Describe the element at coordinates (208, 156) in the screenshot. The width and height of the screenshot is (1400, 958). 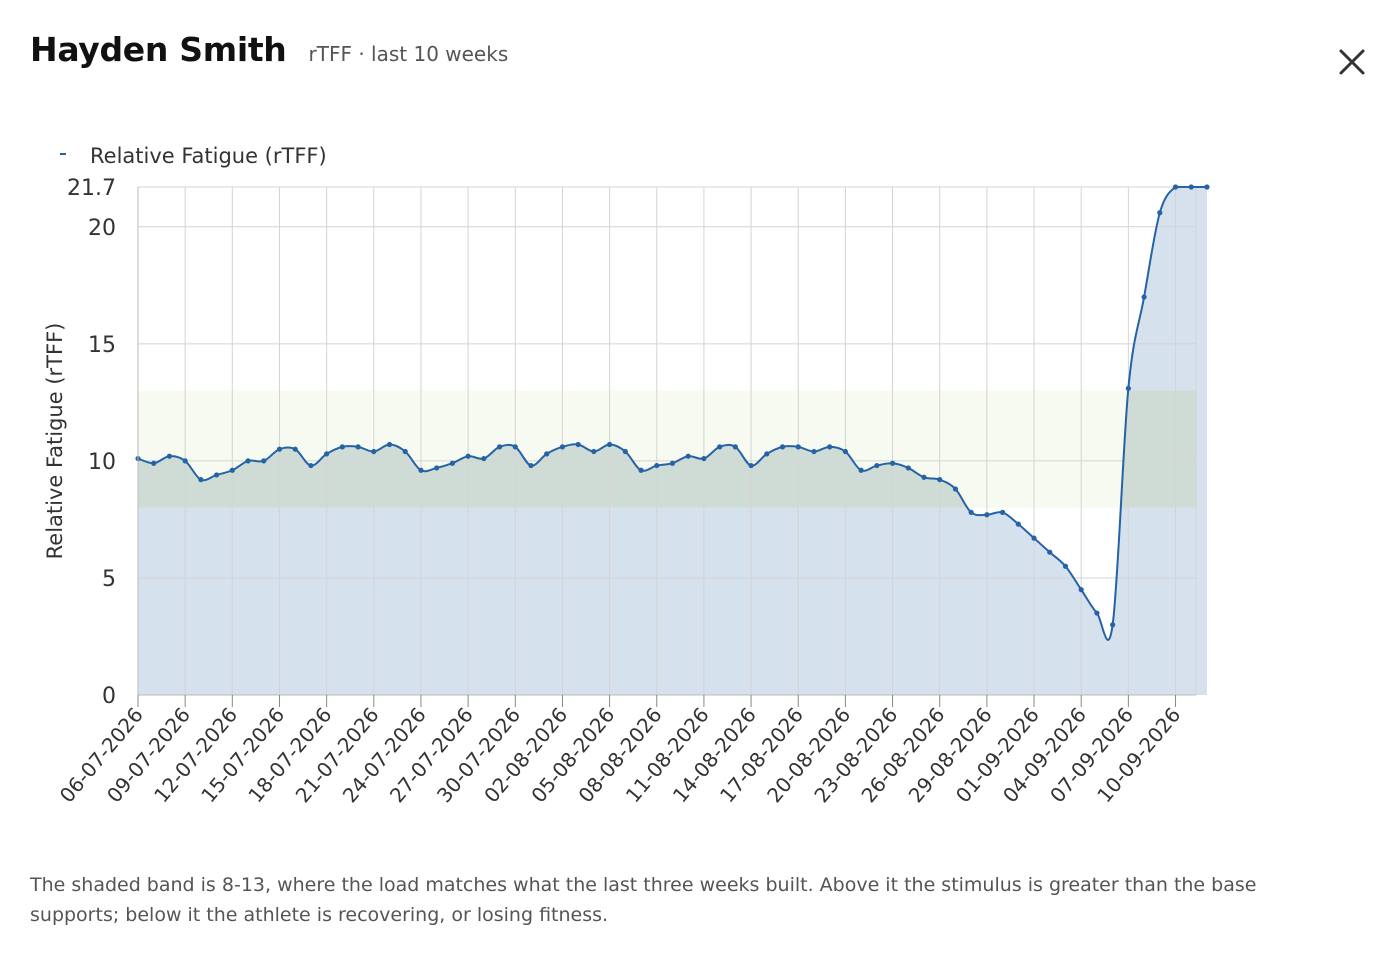
I see `legend-label: Relative Fatigue (rTFF)` at that location.